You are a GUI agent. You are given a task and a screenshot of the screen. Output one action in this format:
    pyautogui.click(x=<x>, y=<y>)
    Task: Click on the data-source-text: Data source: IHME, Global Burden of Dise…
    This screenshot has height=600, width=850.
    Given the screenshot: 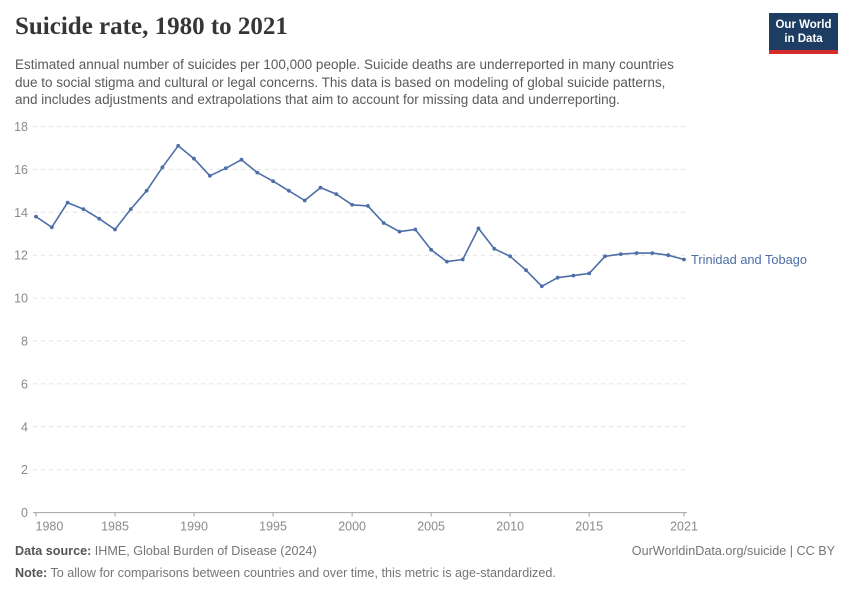 What is the action you would take?
    pyautogui.click(x=166, y=551)
    